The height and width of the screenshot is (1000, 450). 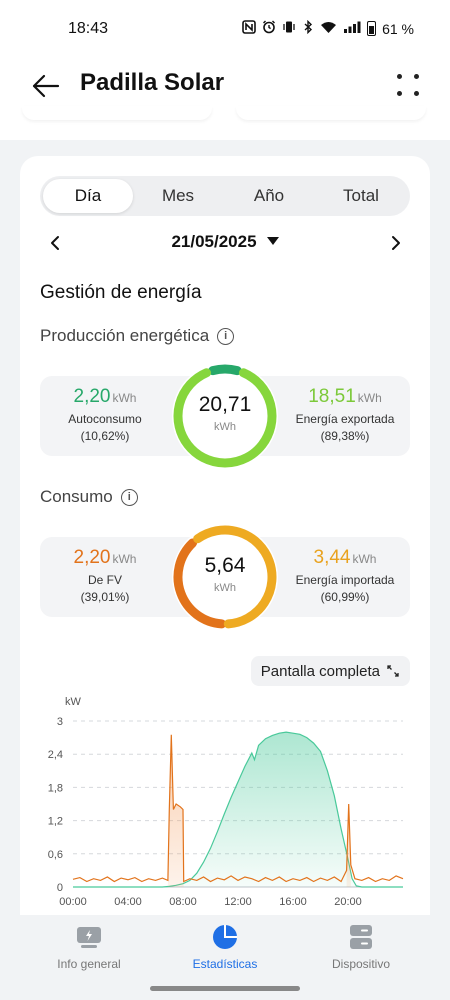 I want to click on battery-icon, so click(x=372, y=28).